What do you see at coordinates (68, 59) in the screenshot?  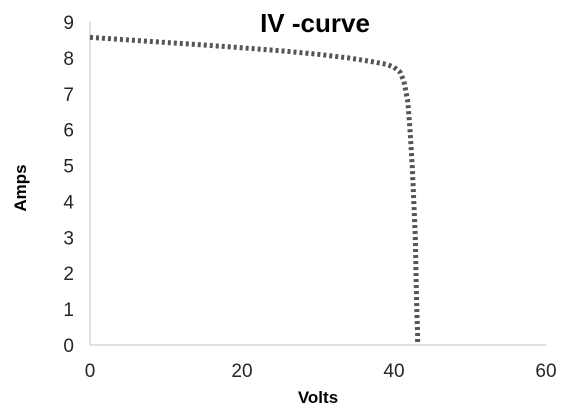 I see `y-tick-label: 8` at bounding box center [68, 59].